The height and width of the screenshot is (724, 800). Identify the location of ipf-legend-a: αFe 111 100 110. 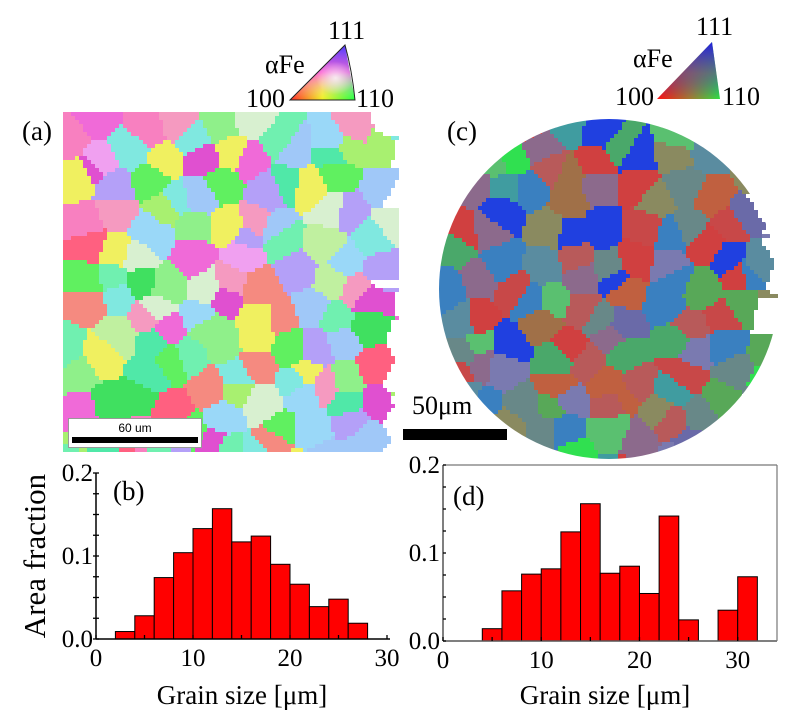
(320, 56).